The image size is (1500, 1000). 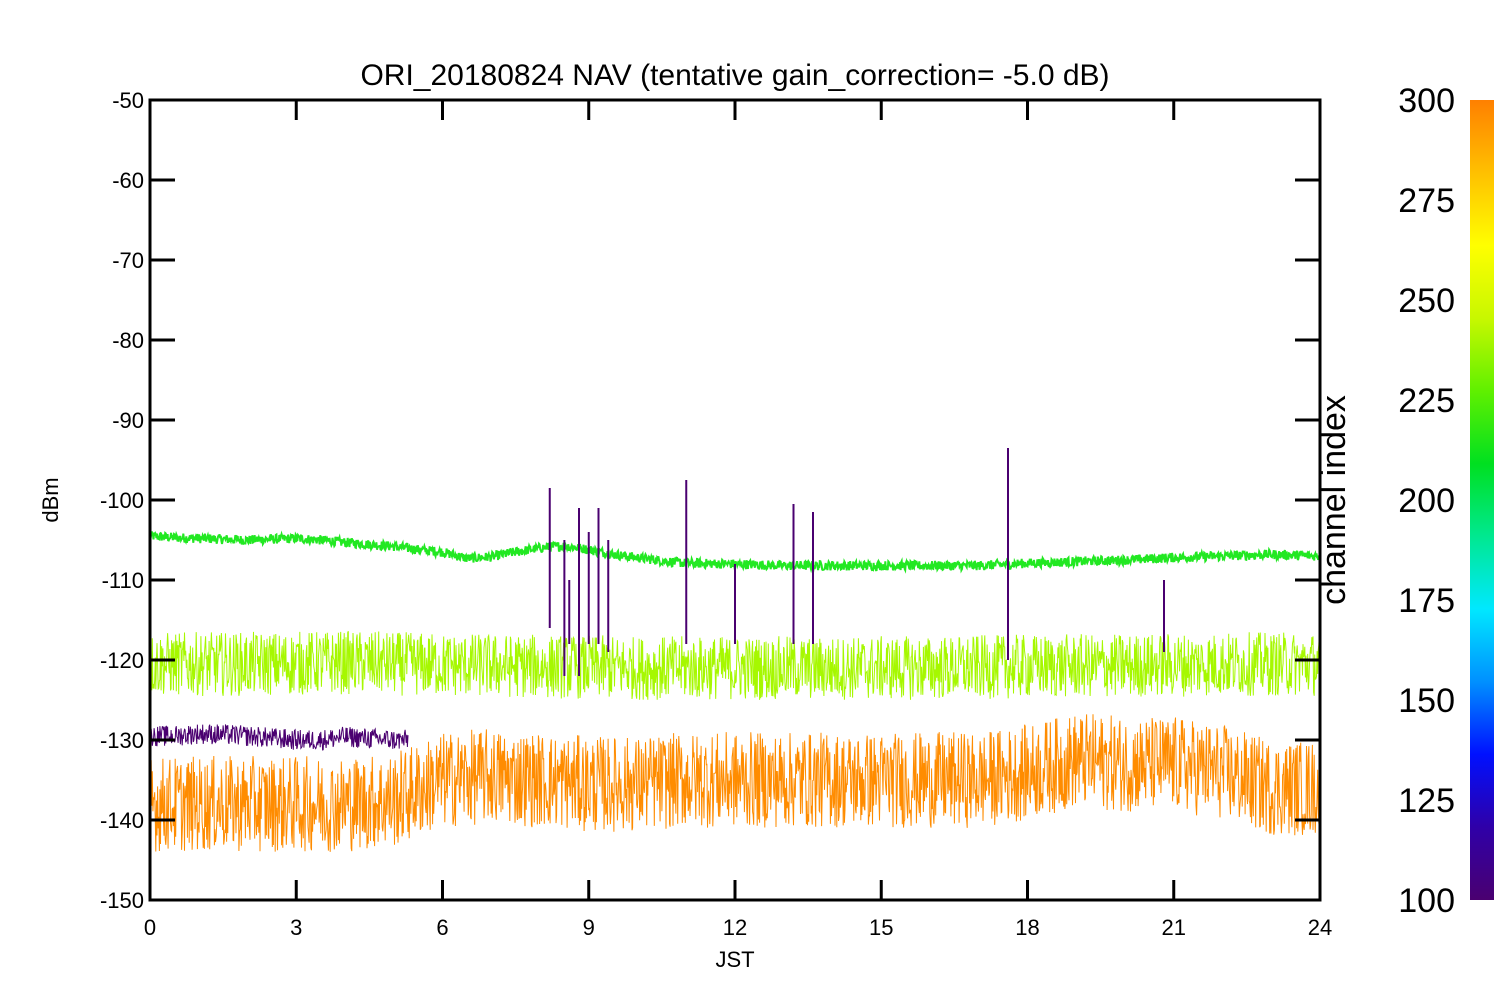 I want to click on x-axis-label: JST, so click(x=734, y=959).